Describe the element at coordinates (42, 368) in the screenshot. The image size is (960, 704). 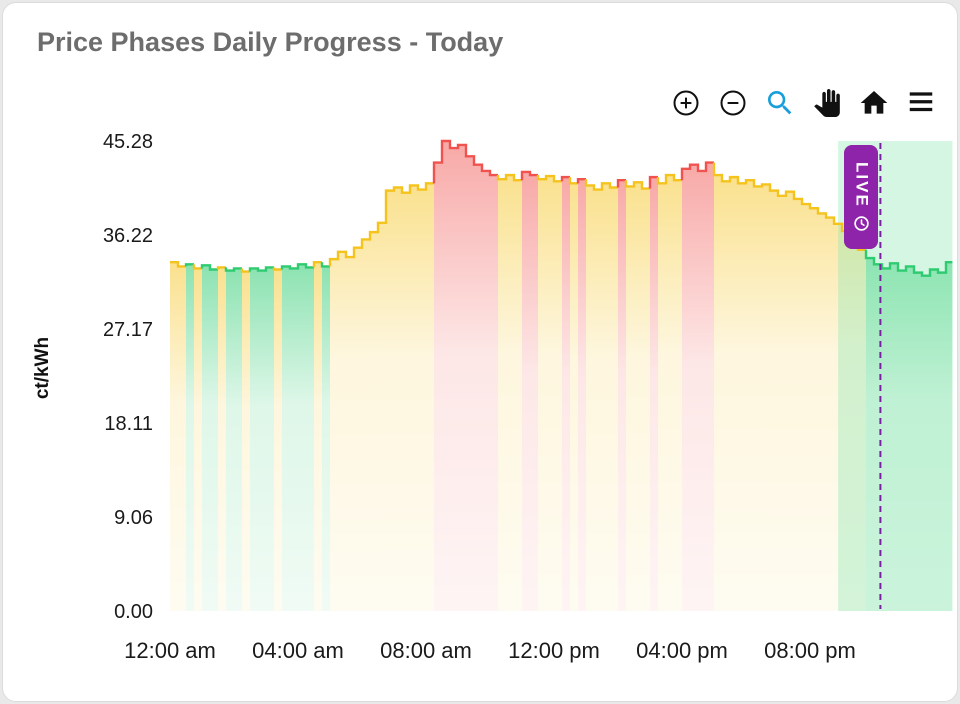
I see `y-axis-label: ct/kWh` at that location.